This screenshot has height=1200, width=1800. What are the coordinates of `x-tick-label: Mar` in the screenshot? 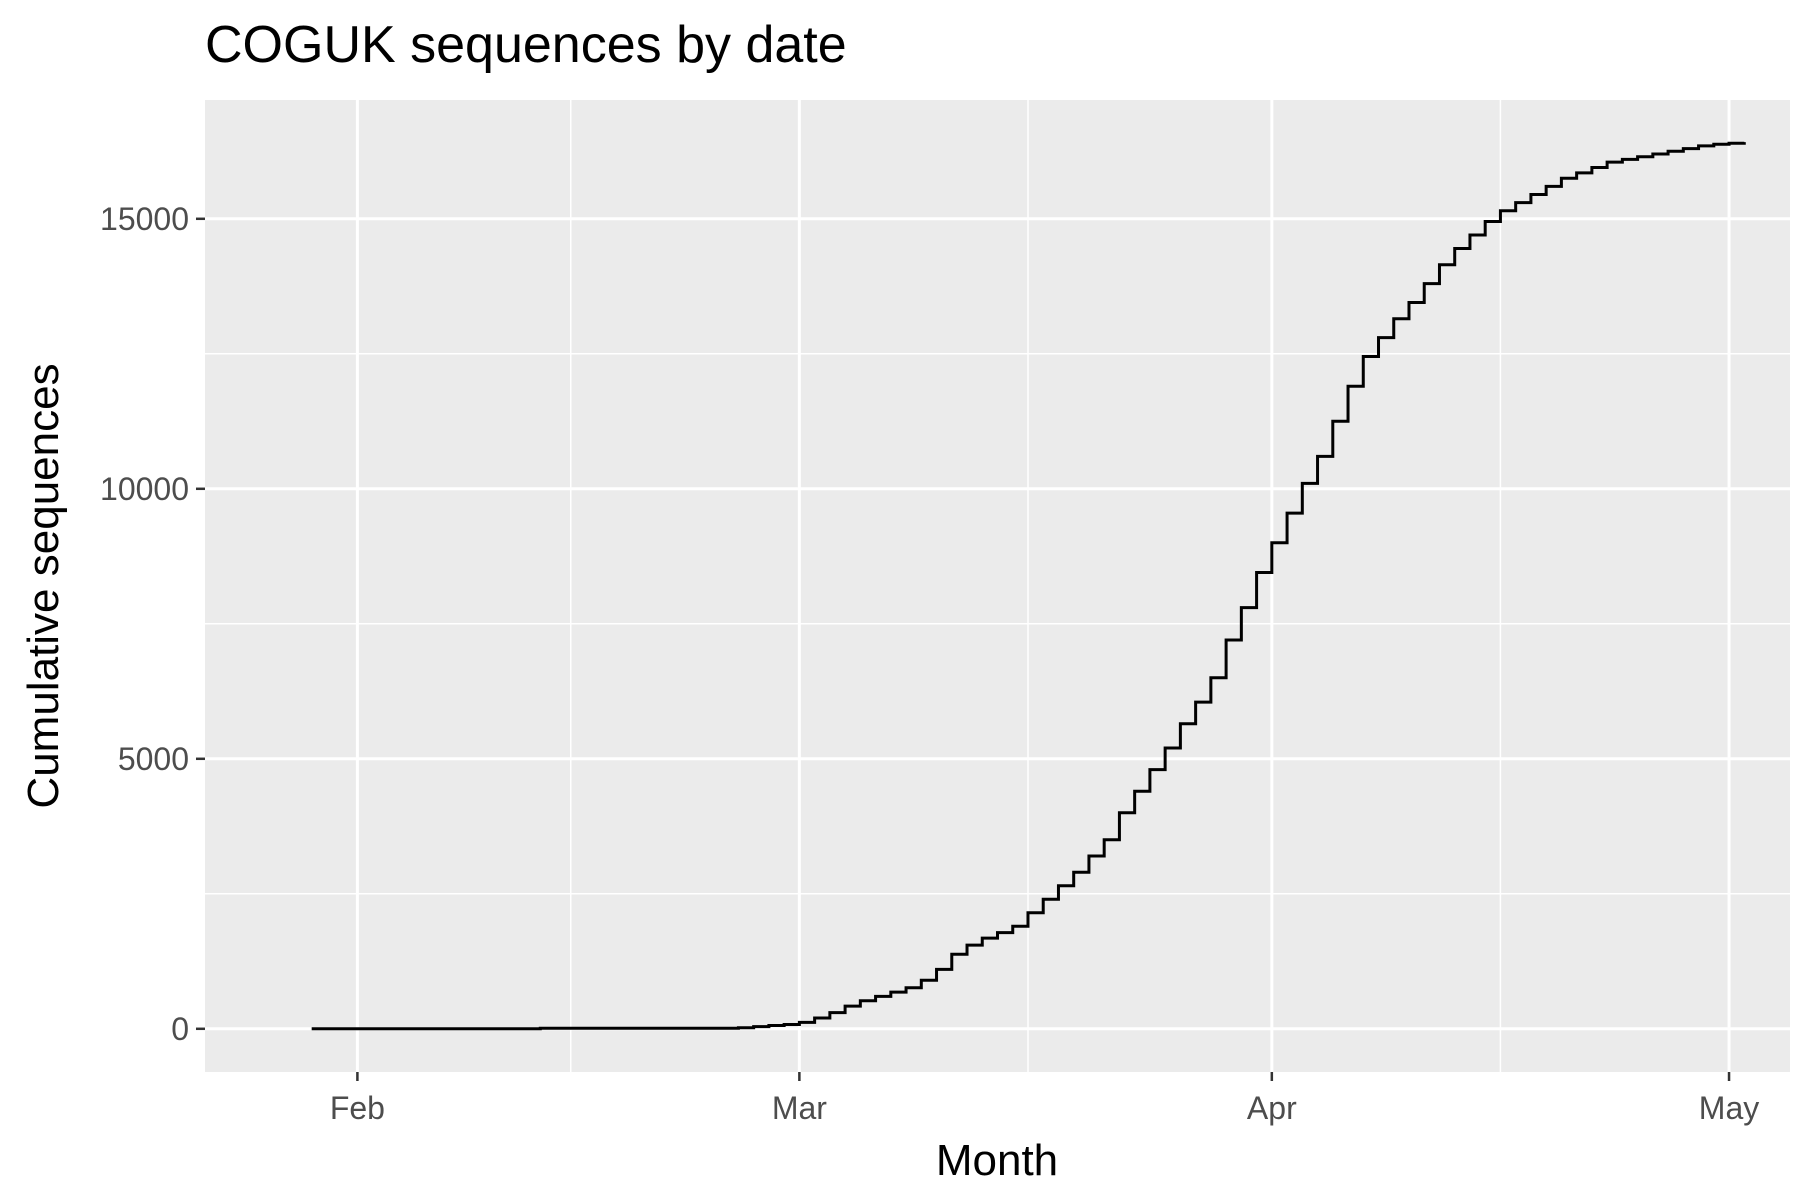 It's located at (799, 1108).